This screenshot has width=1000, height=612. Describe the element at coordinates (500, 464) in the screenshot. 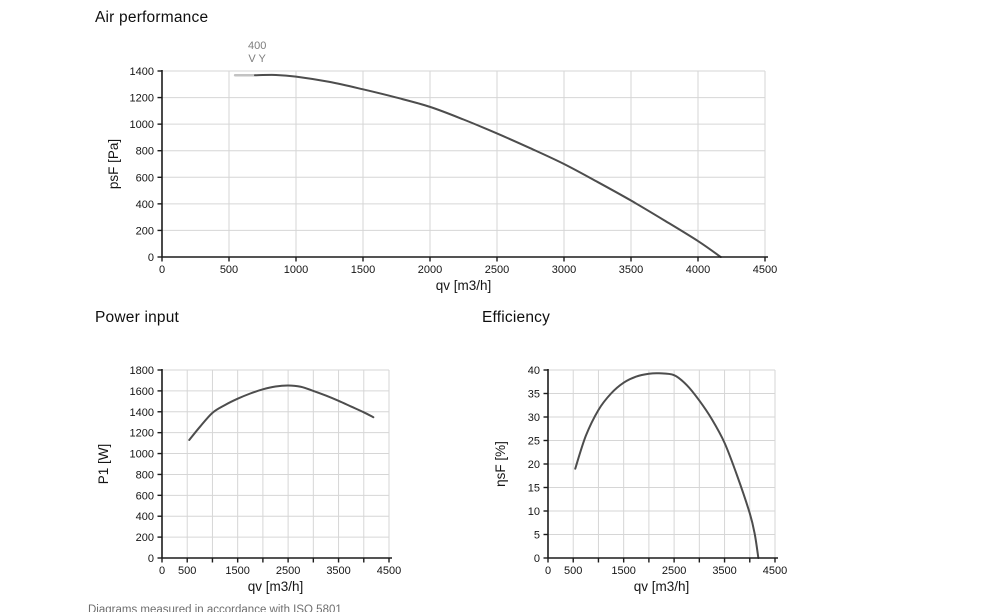

I see `svg-text: ηsF [%]` at that location.